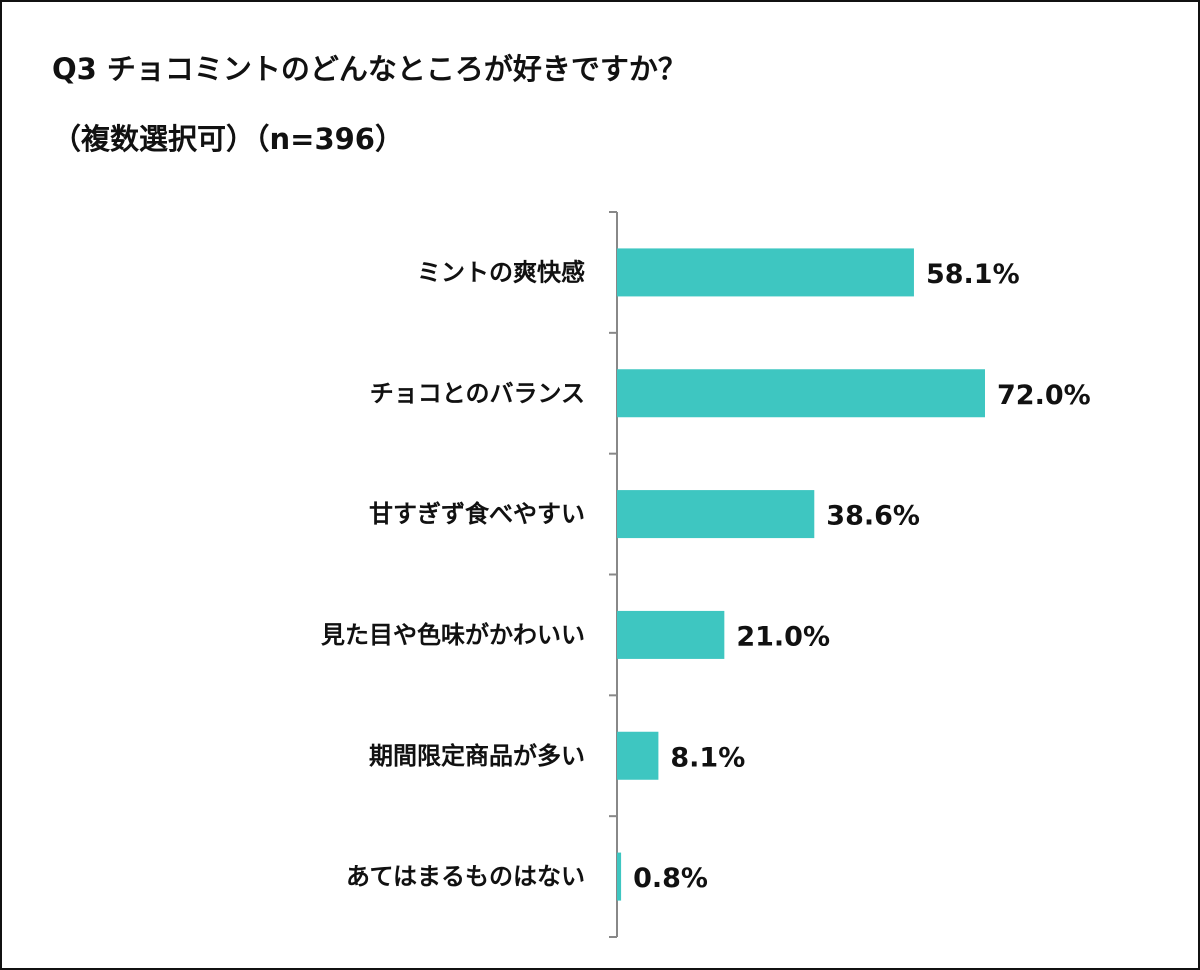 The image size is (1200, 970). Describe the element at coordinates (973, 274) in the screenshot. I see `data-label: 58.1%` at that location.